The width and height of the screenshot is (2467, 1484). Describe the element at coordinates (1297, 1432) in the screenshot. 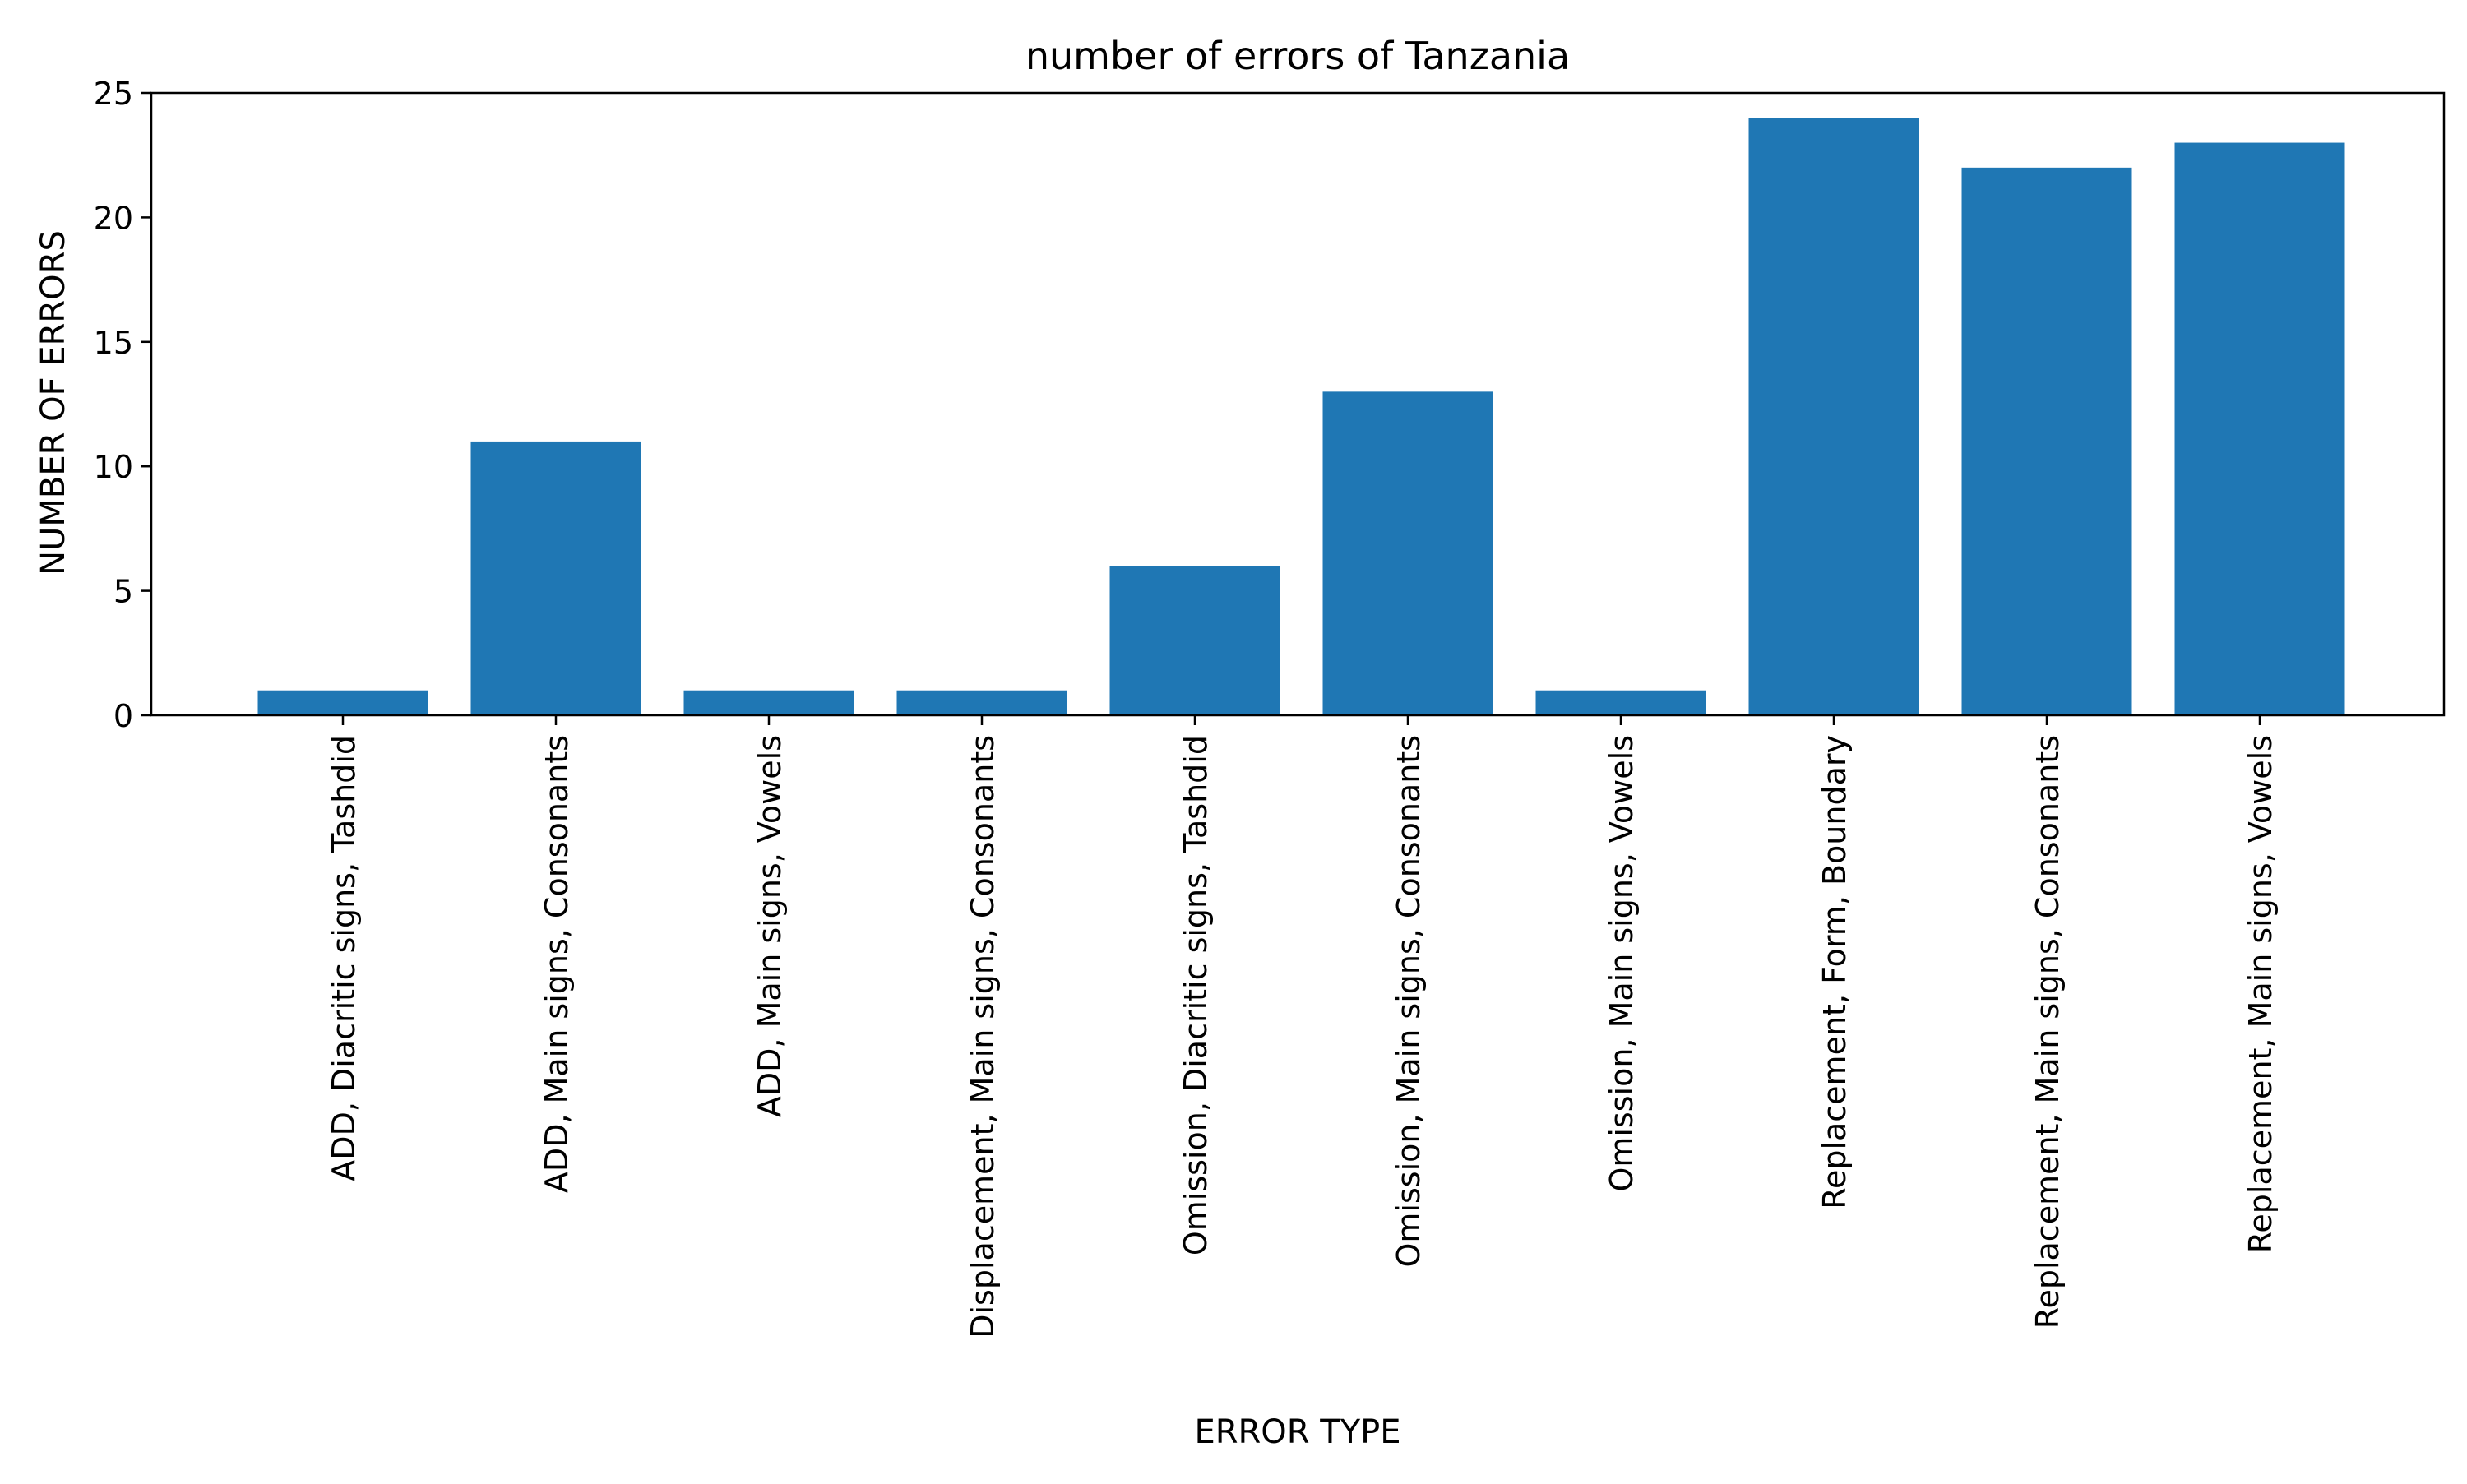

I see `x-axis-label: ERROR TYPE` at that location.